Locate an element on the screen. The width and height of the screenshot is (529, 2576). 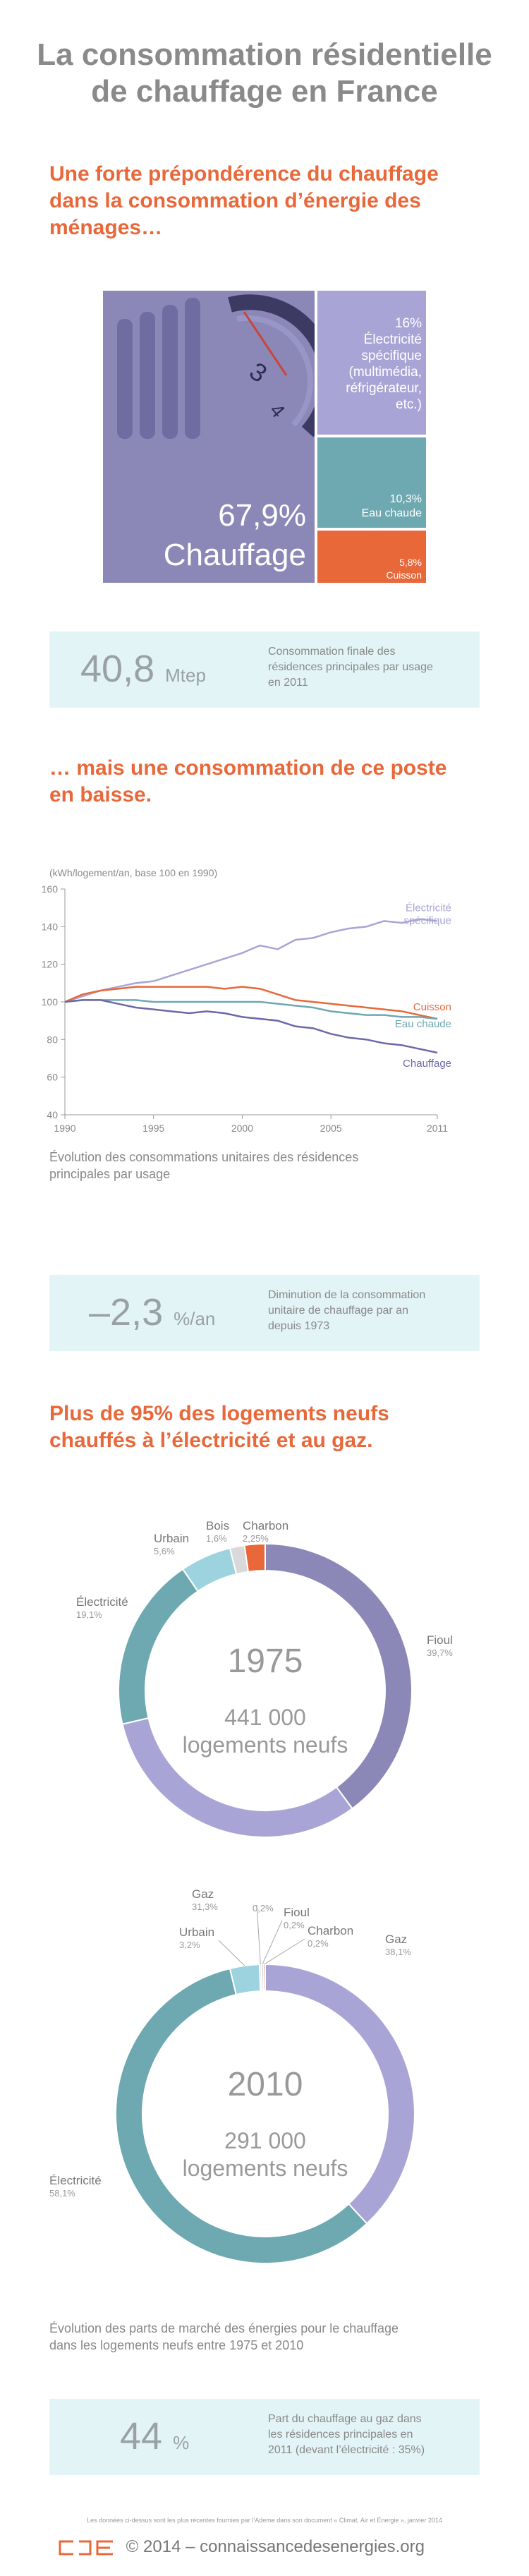
x-tick-label: 2011 is located at coordinates (438, 1129).